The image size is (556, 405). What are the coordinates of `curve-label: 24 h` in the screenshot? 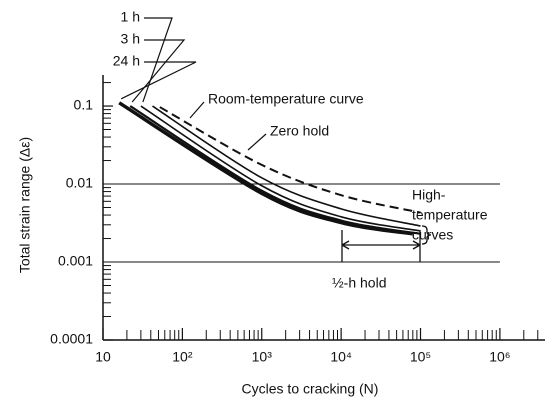 It's located at (126, 61).